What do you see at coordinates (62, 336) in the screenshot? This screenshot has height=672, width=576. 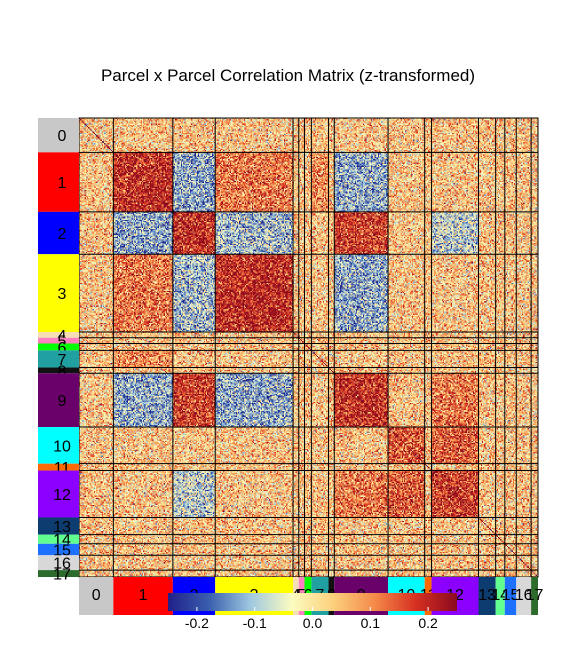 I see `row-parcel-label: 4` at bounding box center [62, 336].